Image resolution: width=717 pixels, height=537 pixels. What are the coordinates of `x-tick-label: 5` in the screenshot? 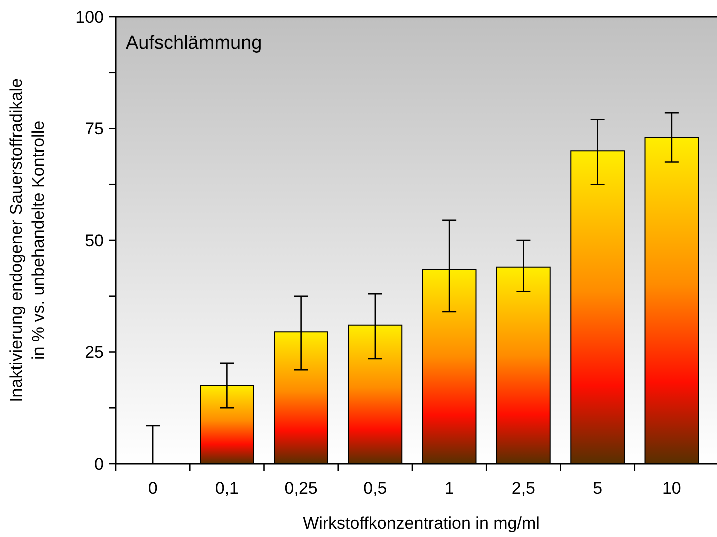 It's located at (598, 488).